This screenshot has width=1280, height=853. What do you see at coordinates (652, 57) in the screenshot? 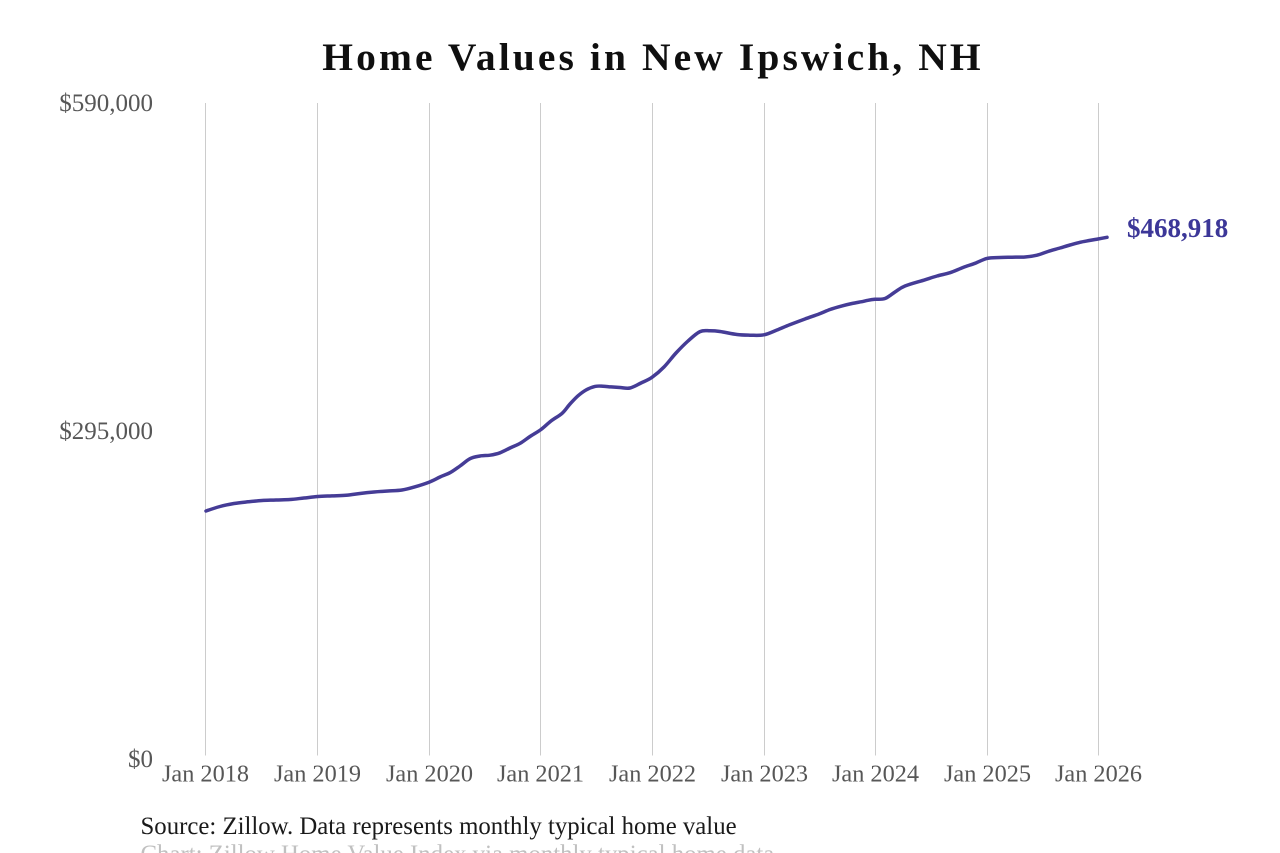
I see `svg-text: Home Values in New Ipswich, NH` at bounding box center [652, 57].